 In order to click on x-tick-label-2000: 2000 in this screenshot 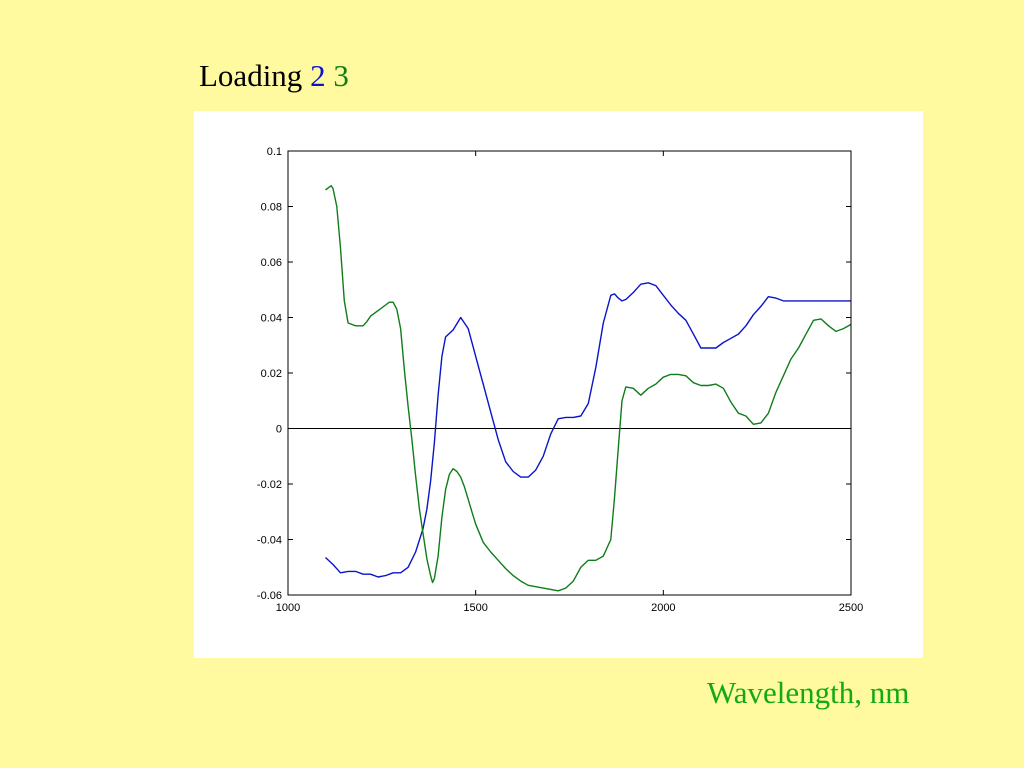, I will do `click(663, 608)`.